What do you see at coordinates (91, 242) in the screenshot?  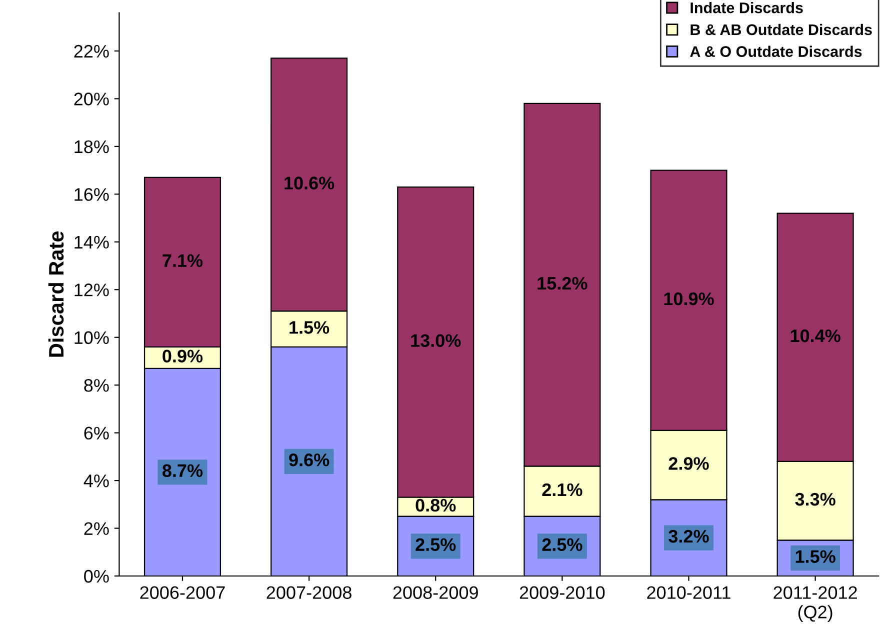 I see `y-tick-label: 14%` at bounding box center [91, 242].